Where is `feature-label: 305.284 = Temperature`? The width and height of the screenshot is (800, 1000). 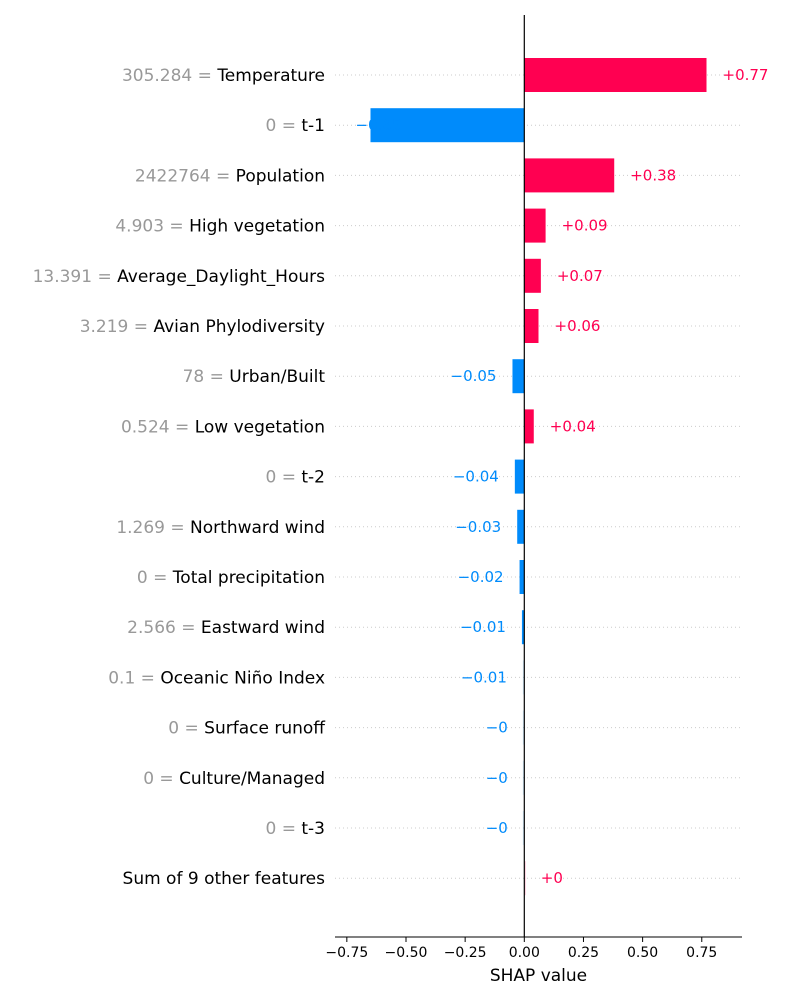 feature-label: 305.284 = Temperature is located at coordinates (223, 76).